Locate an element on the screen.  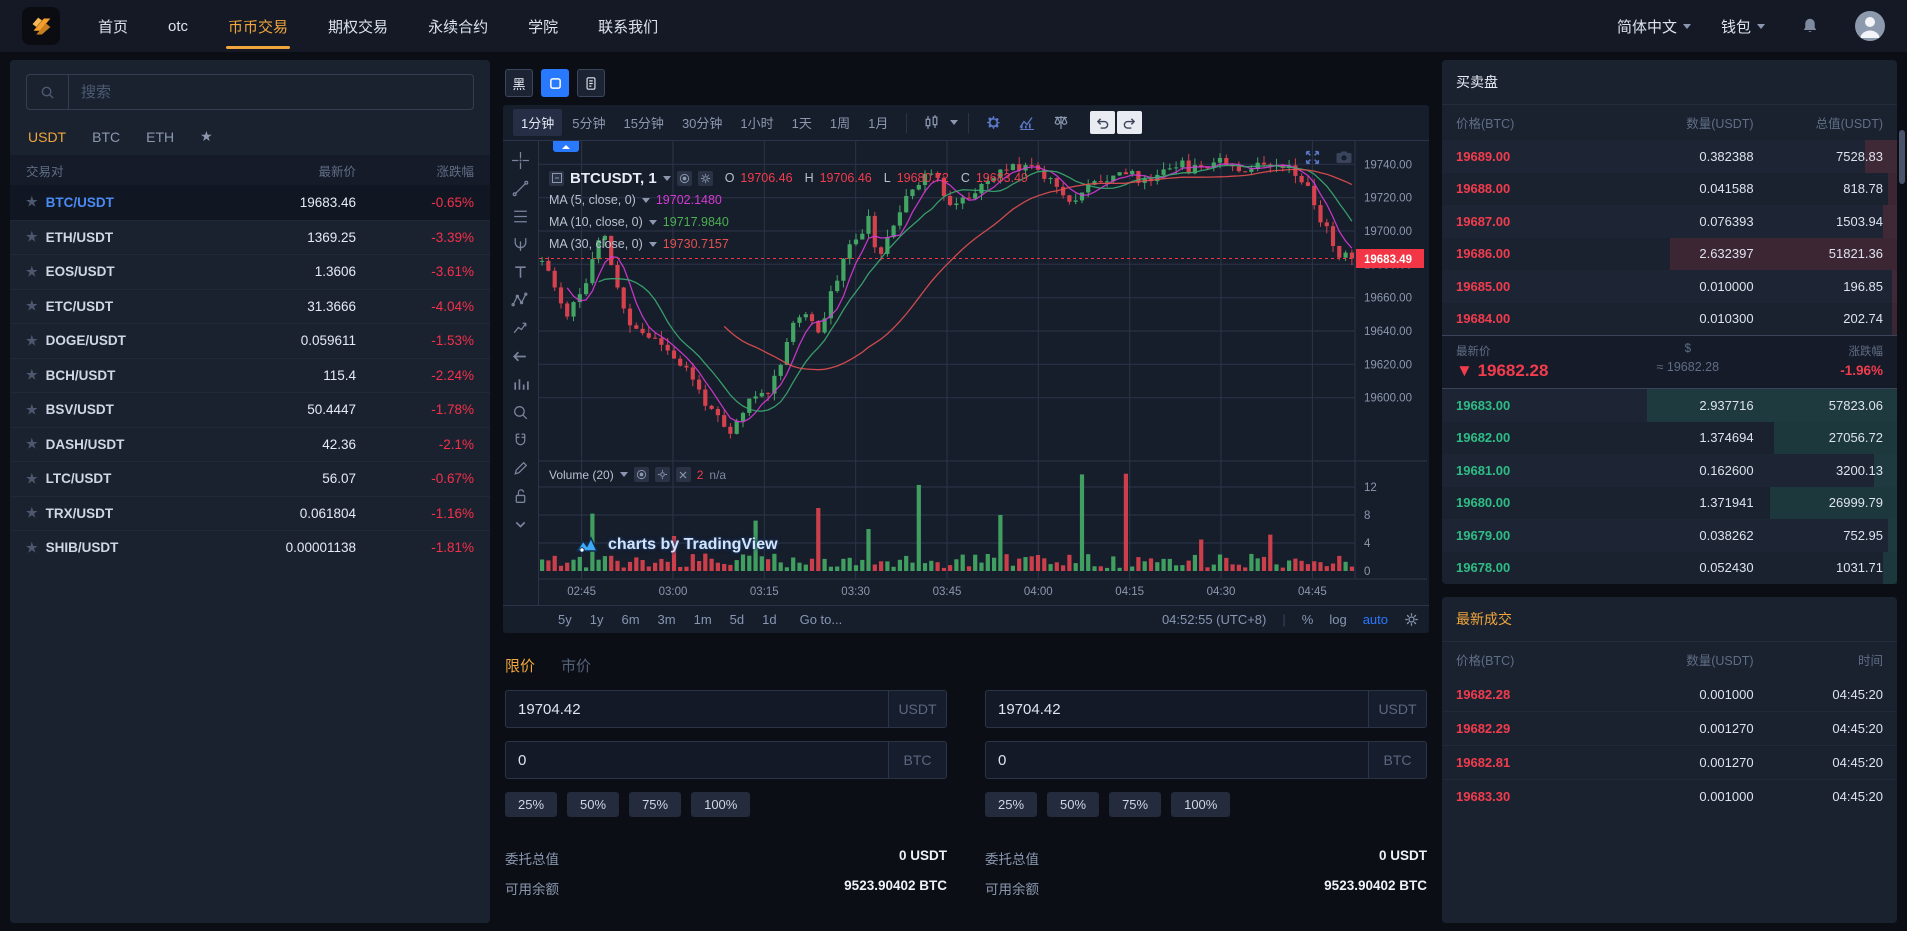
scrollbar-thumb is located at coordinates (1902, 157).